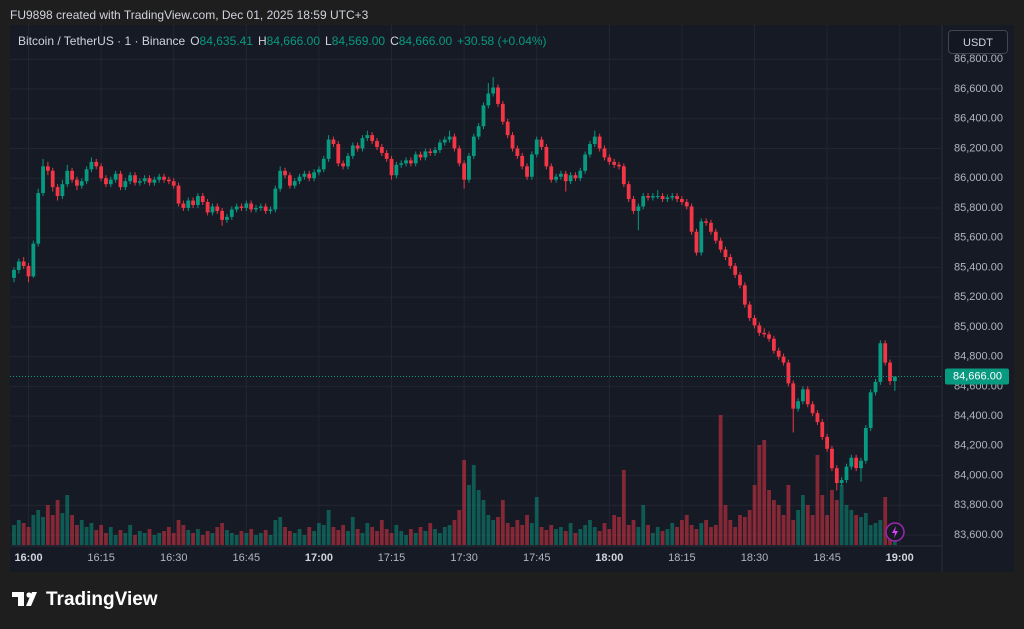 This screenshot has width=1024, height=629. What do you see at coordinates (978, 505) in the screenshot?
I see `y-tick-label: 83,800.00` at bounding box center [978, 505].